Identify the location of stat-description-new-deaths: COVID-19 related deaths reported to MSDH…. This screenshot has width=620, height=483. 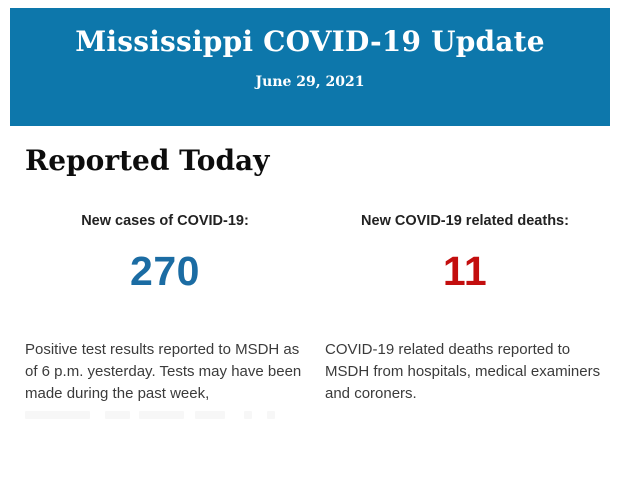
(463, 371).